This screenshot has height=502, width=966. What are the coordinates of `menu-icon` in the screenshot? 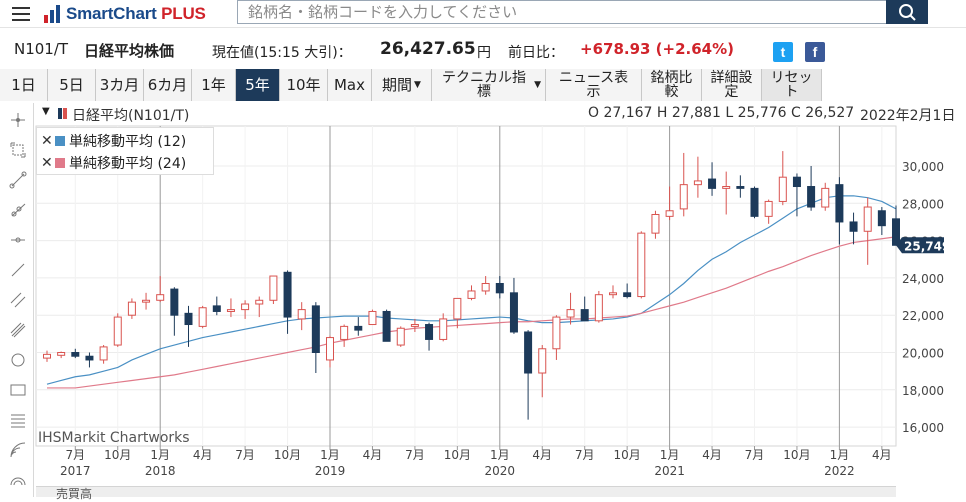 It's located at (21, 14).